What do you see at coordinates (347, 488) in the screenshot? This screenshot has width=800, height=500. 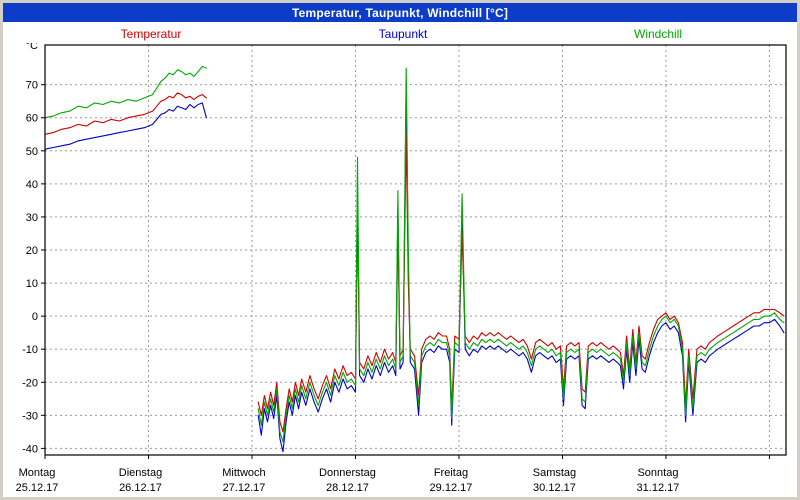 I see `x-axis-date-label: 28.12.17` at bounding box center [347, 488].